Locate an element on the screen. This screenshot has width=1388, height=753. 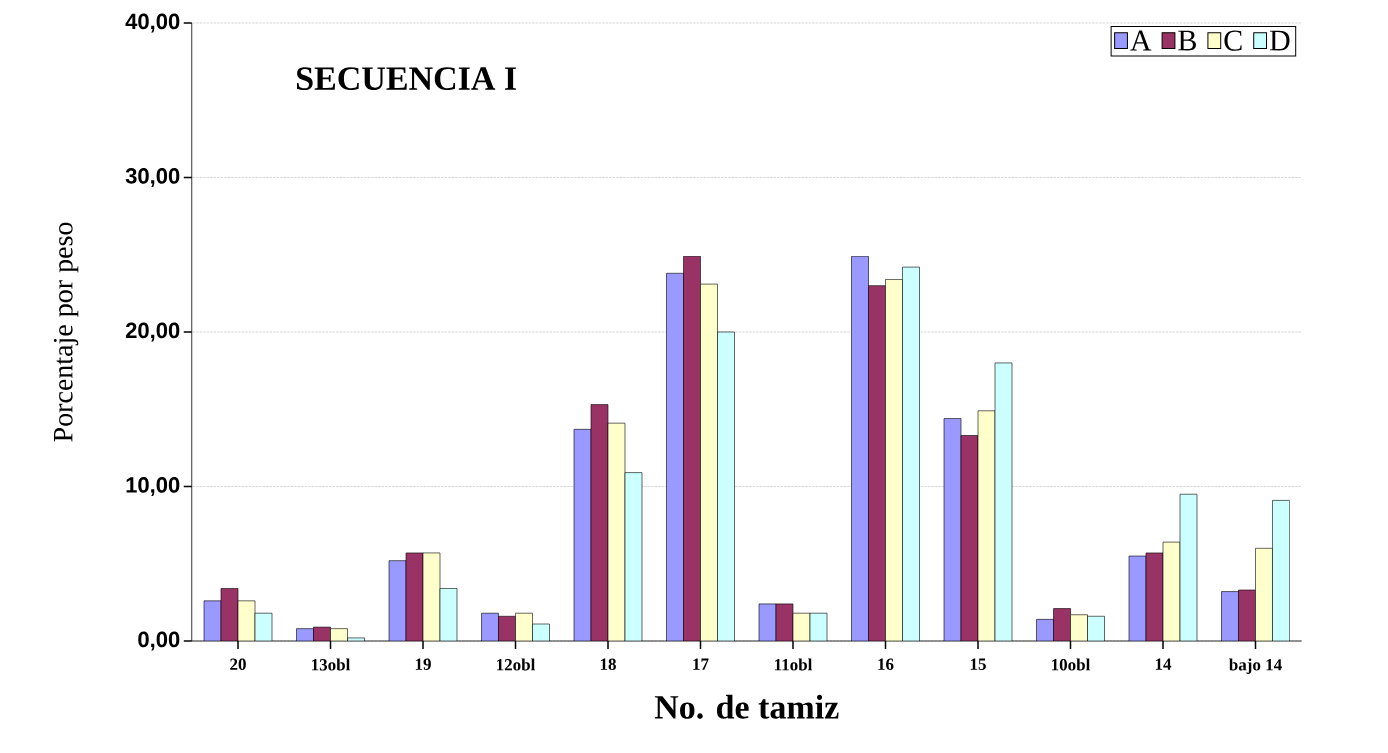
legend-label: A is located at coordinates (1141, 40).